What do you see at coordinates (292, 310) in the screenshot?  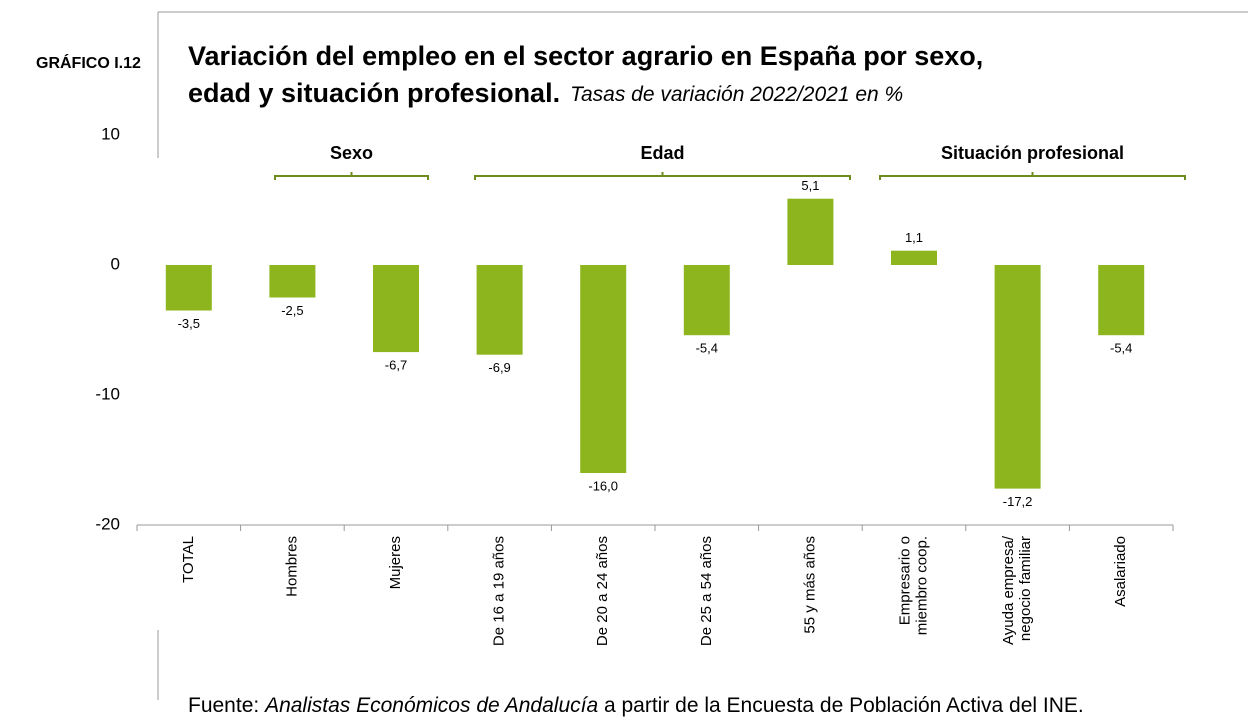 I see `value-label: -2,5` at bounding box center [292, 310].